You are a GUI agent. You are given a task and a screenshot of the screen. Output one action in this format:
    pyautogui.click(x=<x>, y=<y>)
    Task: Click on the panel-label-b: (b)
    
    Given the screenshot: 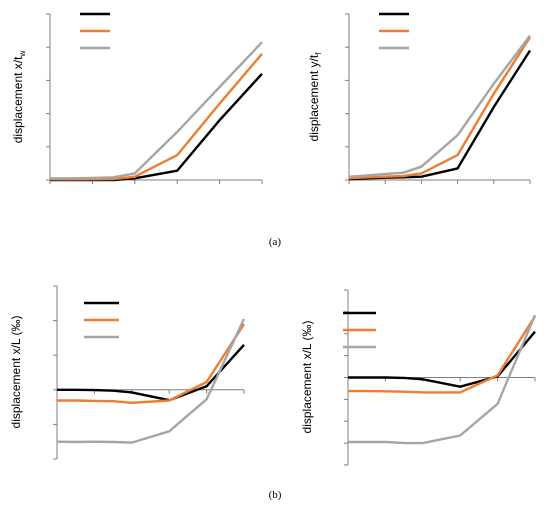 What is the action you would take?
    pyautogui.click(x=275, y=495)
    